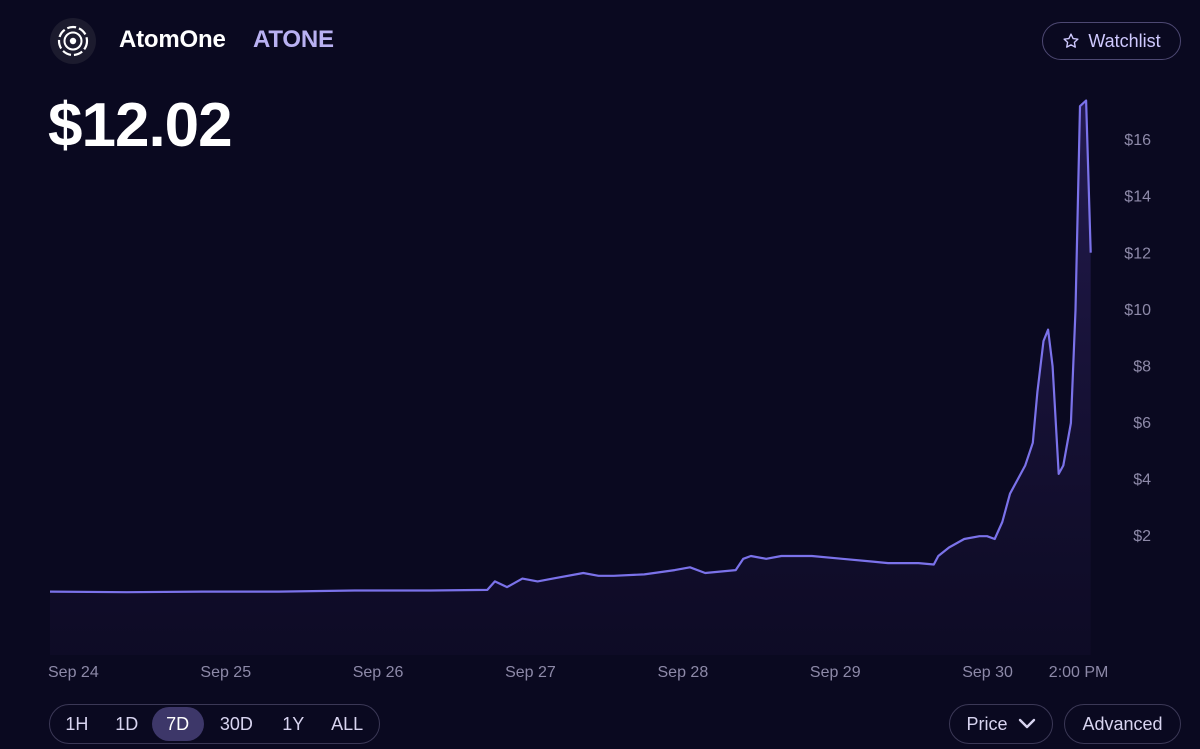 This screenshot has width=1200, height=749. Describe the element at coordinates (214, 724) in the screenshot. I see `time-range-selector: 1H 1D 7D 30D 1Y ALL` at that location.